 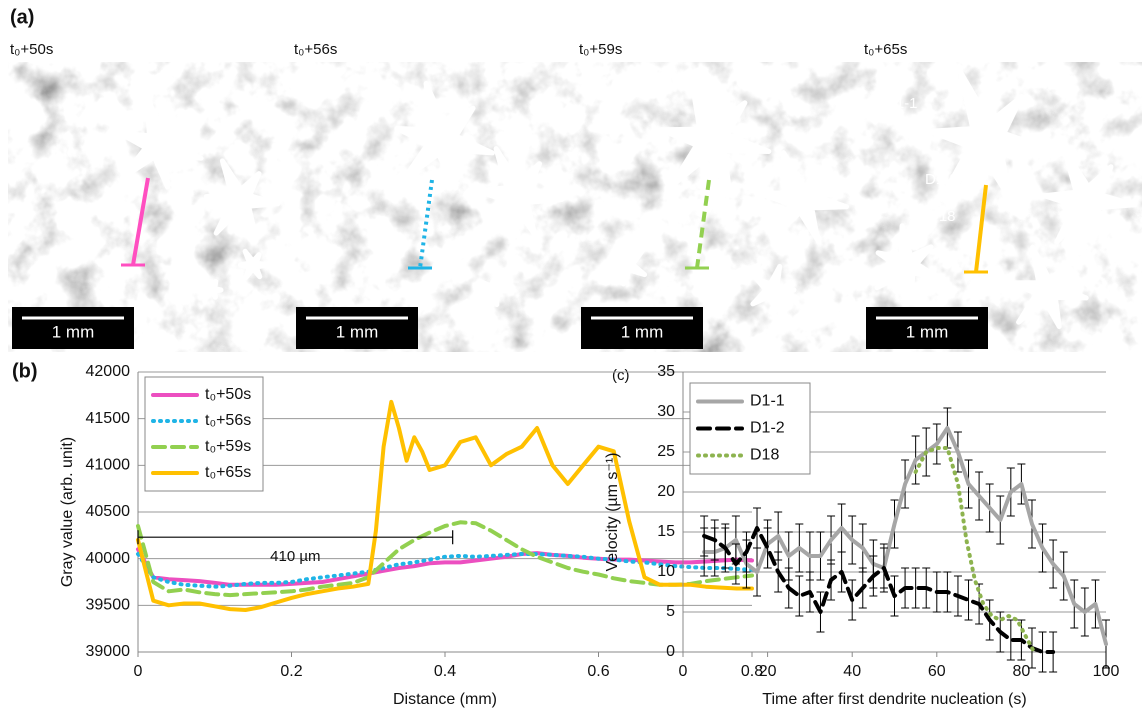 What do you see at coordinates (108, 605) in the screenshot?
I see `y-tick-label: 39500` at bounding box center [108, 605].